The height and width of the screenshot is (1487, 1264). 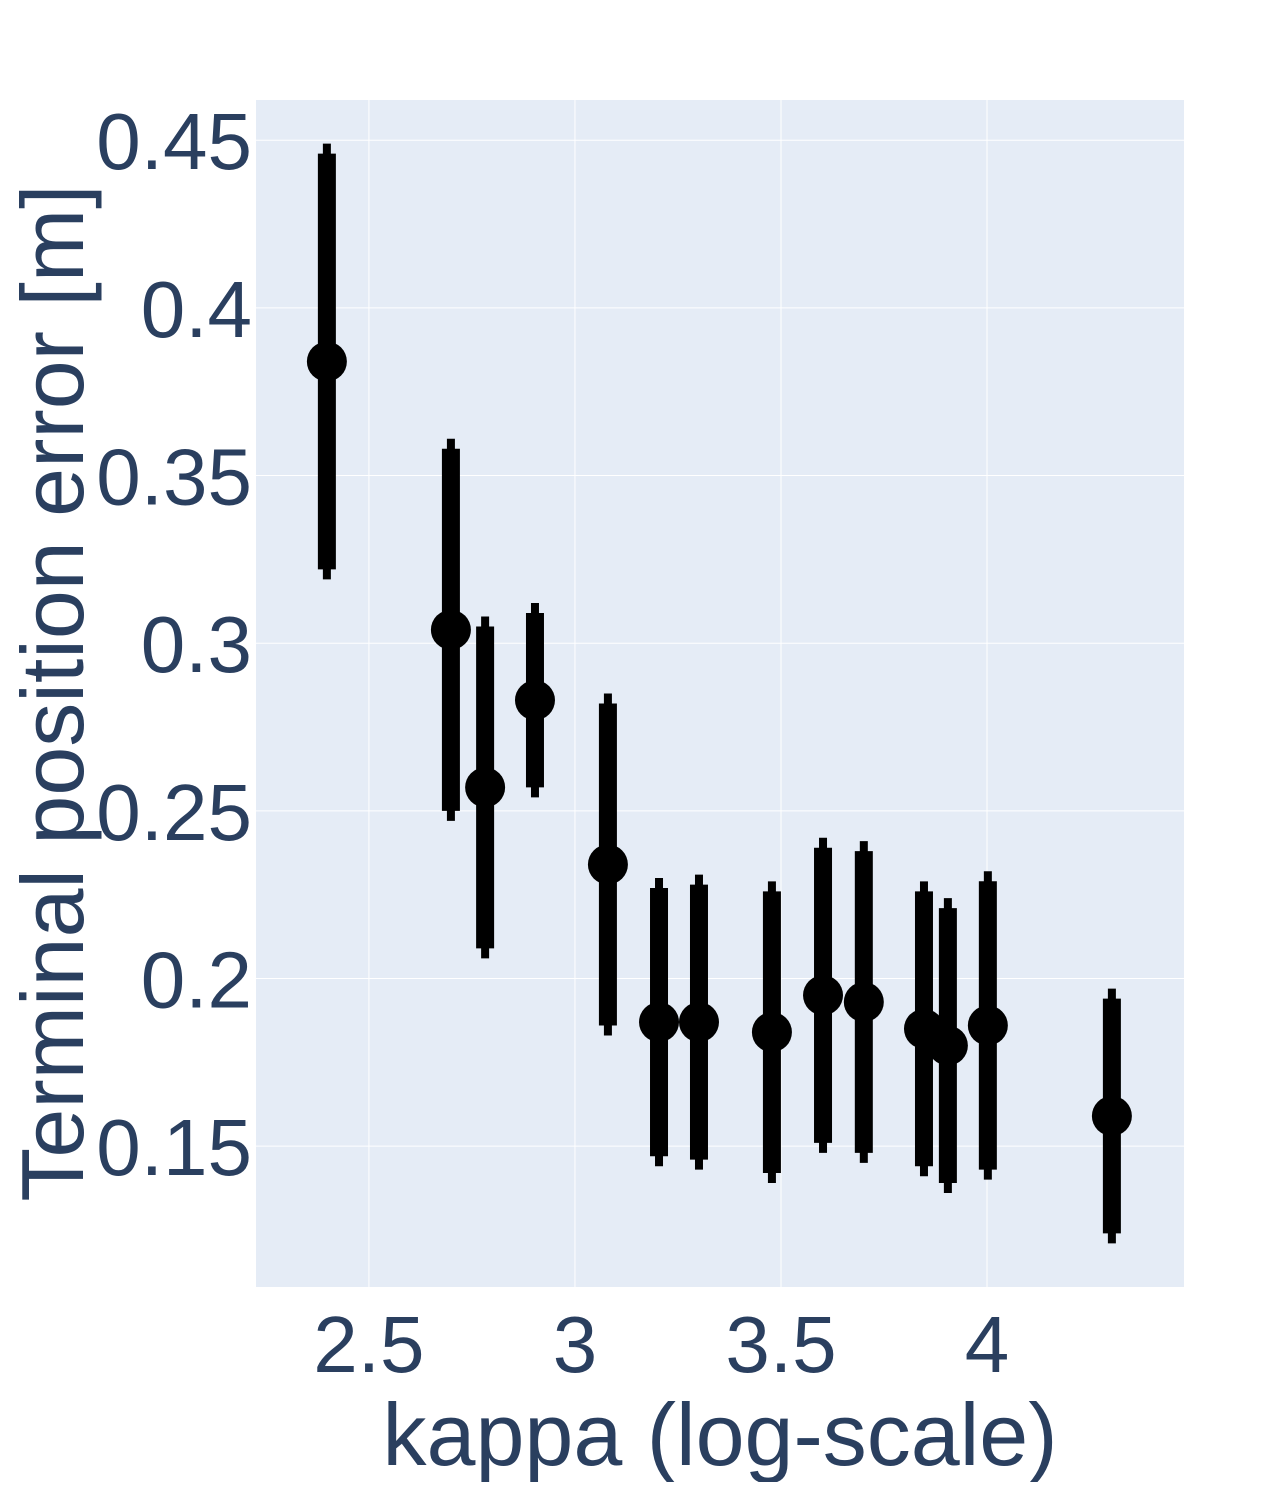 I want to click on y-tick-label: 0.45, so click(x=174, y=141).